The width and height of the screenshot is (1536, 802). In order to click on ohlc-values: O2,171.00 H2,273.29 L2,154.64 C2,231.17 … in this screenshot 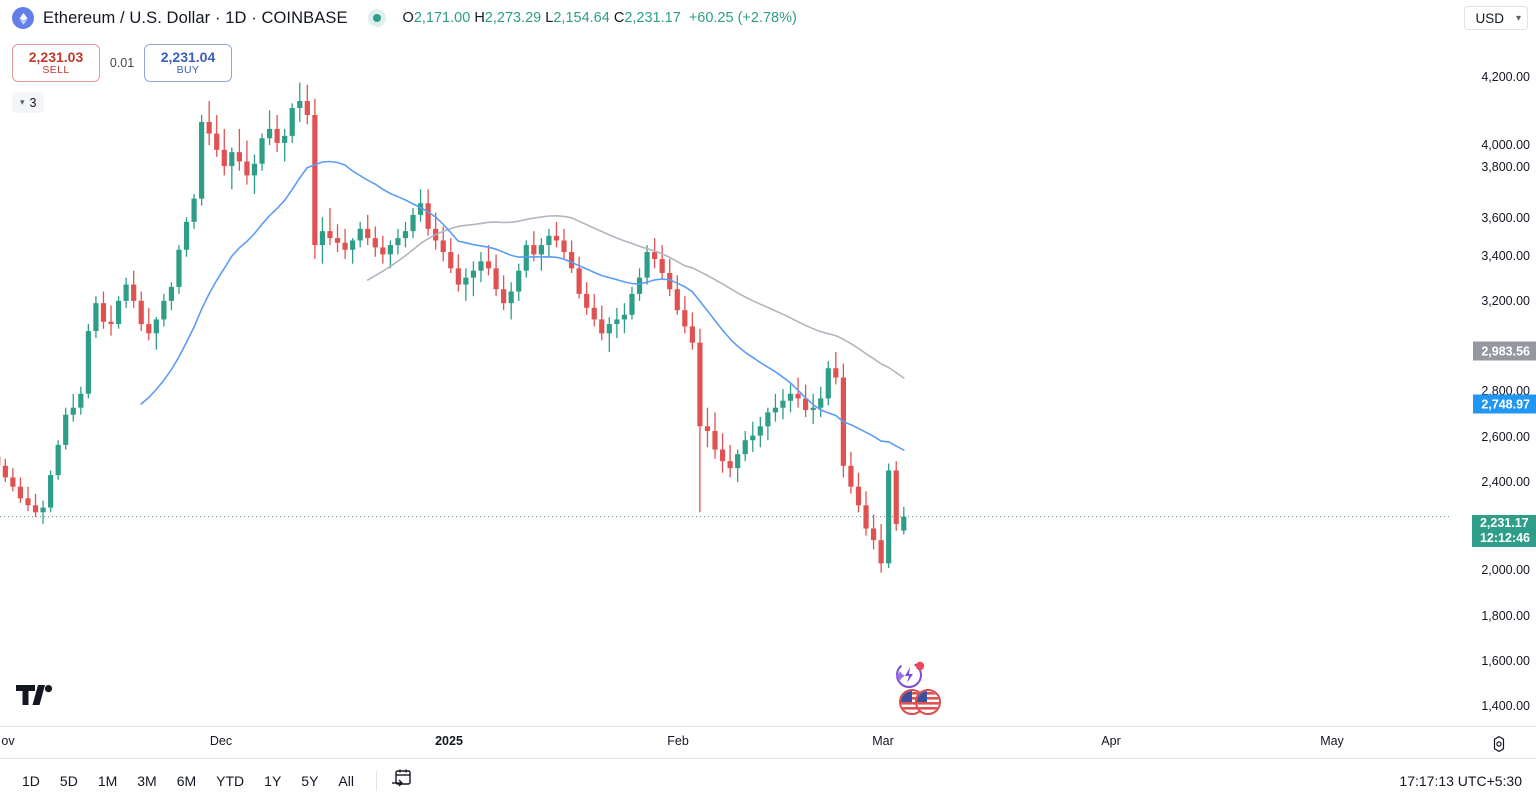, I will do `click(600, 18)`.